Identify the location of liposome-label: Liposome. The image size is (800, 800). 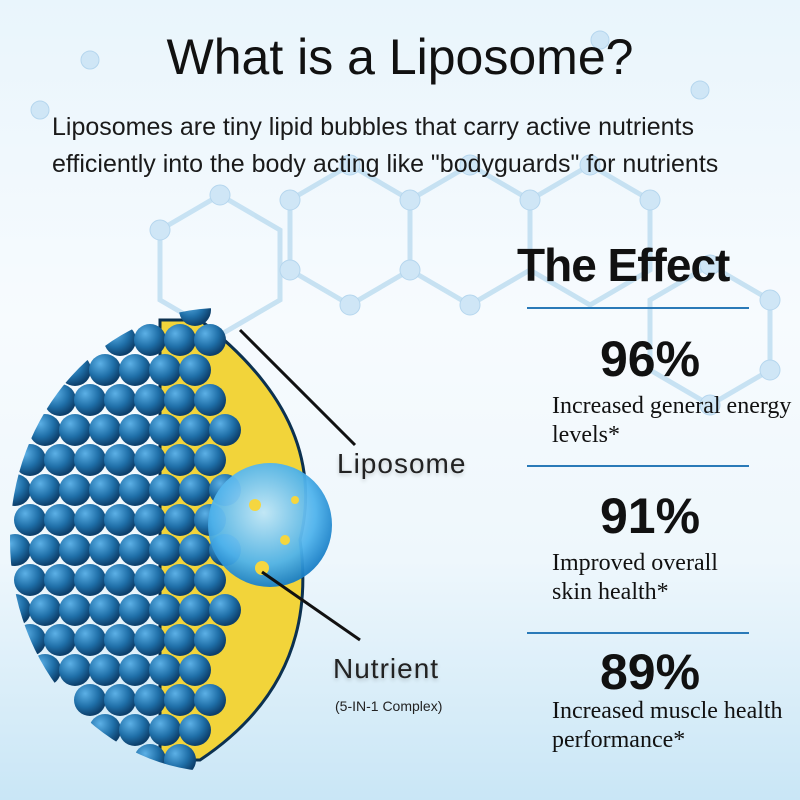
(402, 463).